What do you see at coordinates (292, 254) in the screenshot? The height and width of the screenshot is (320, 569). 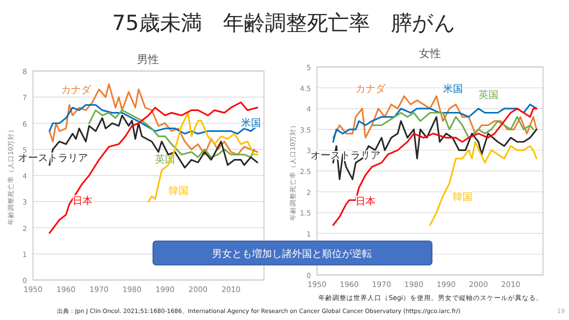 I see `annotation: 男女とも増加し諸外国と順位が逆転` at bounding box center [292, 254].